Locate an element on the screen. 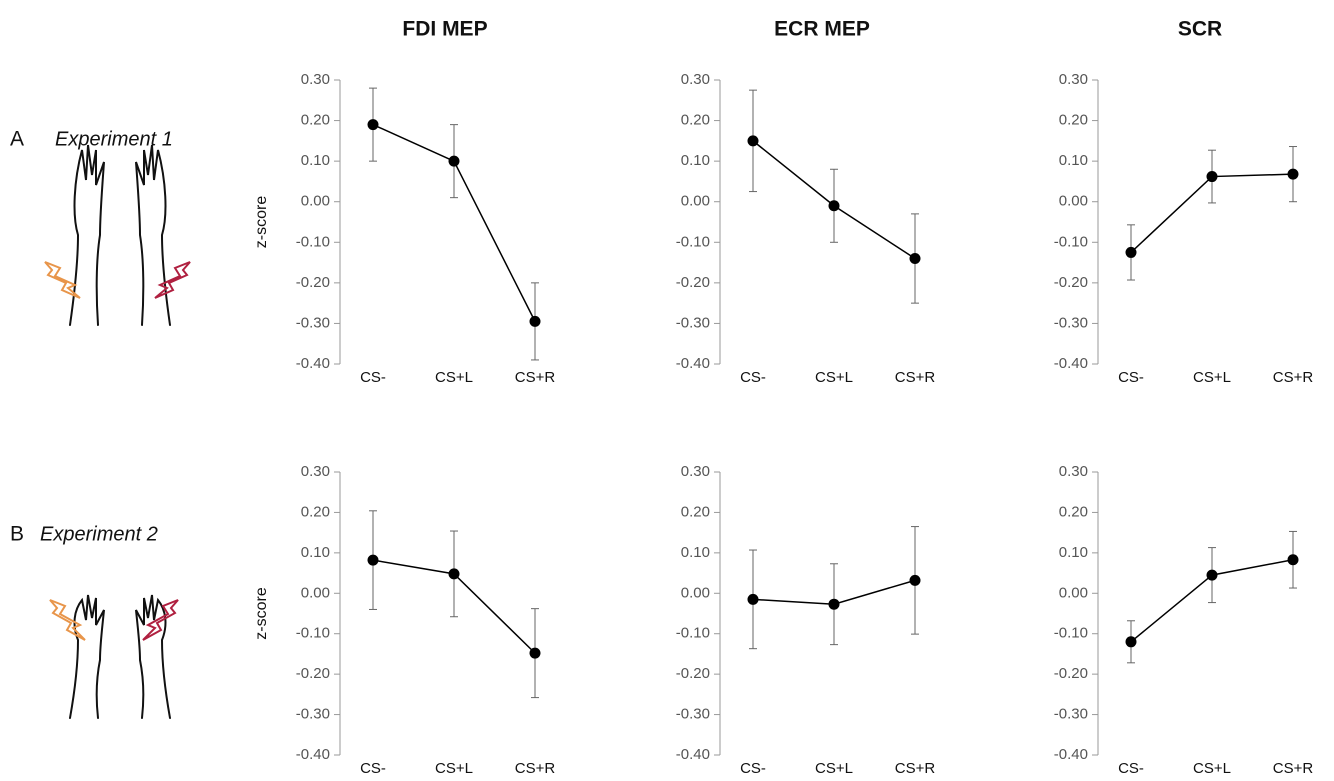 This screenshot has width=1334, height=781. row-letter: B is located at coordinates (17, 534).